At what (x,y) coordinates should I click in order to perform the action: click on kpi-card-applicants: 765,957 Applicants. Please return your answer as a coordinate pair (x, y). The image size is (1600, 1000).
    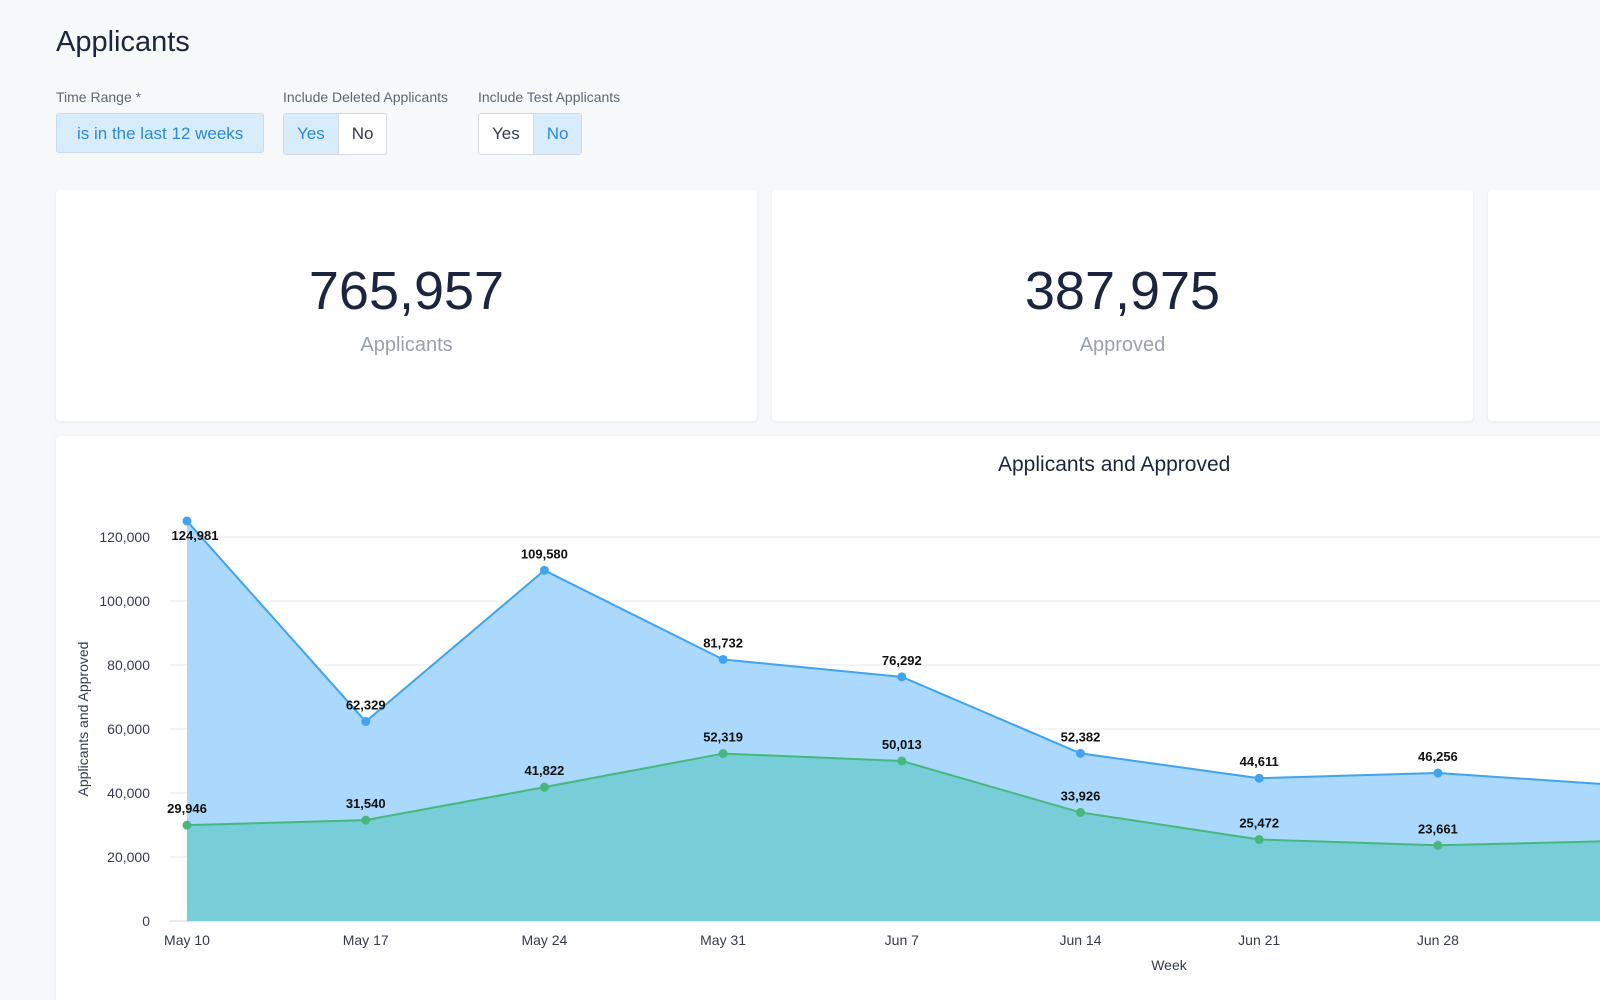
    Looking at the image, I should click on (406, 305).